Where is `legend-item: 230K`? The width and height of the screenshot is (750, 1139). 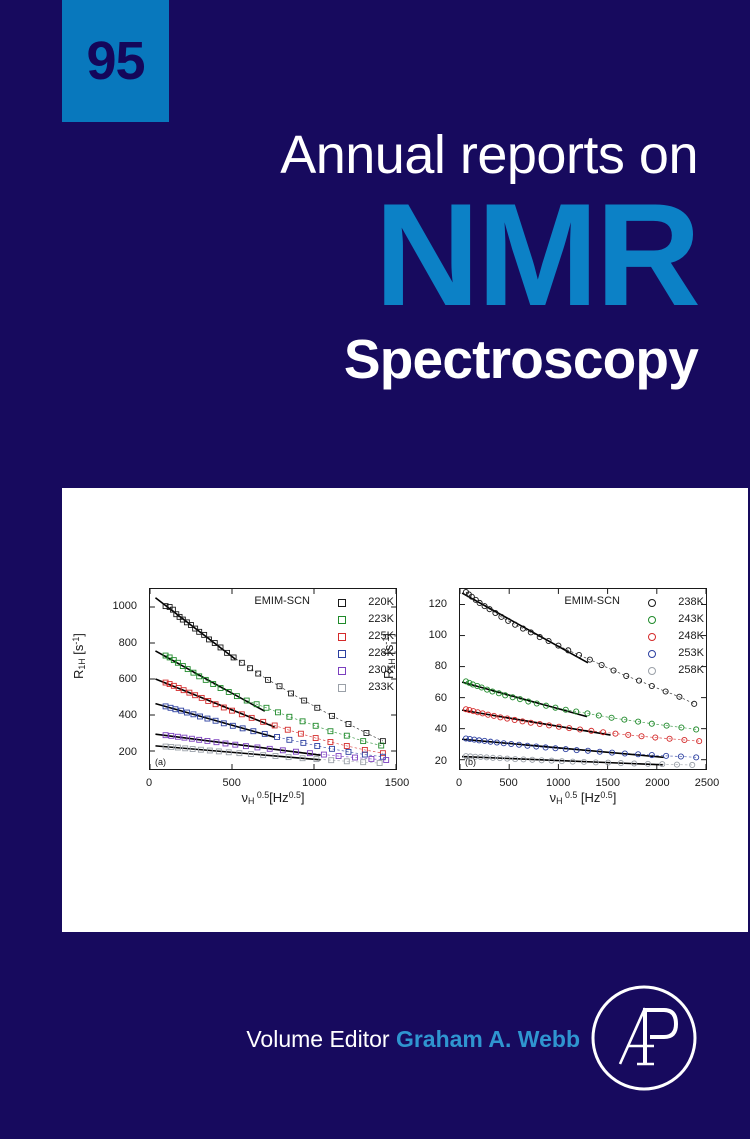
legend-item: 230K is located at coordinates (365, 669).